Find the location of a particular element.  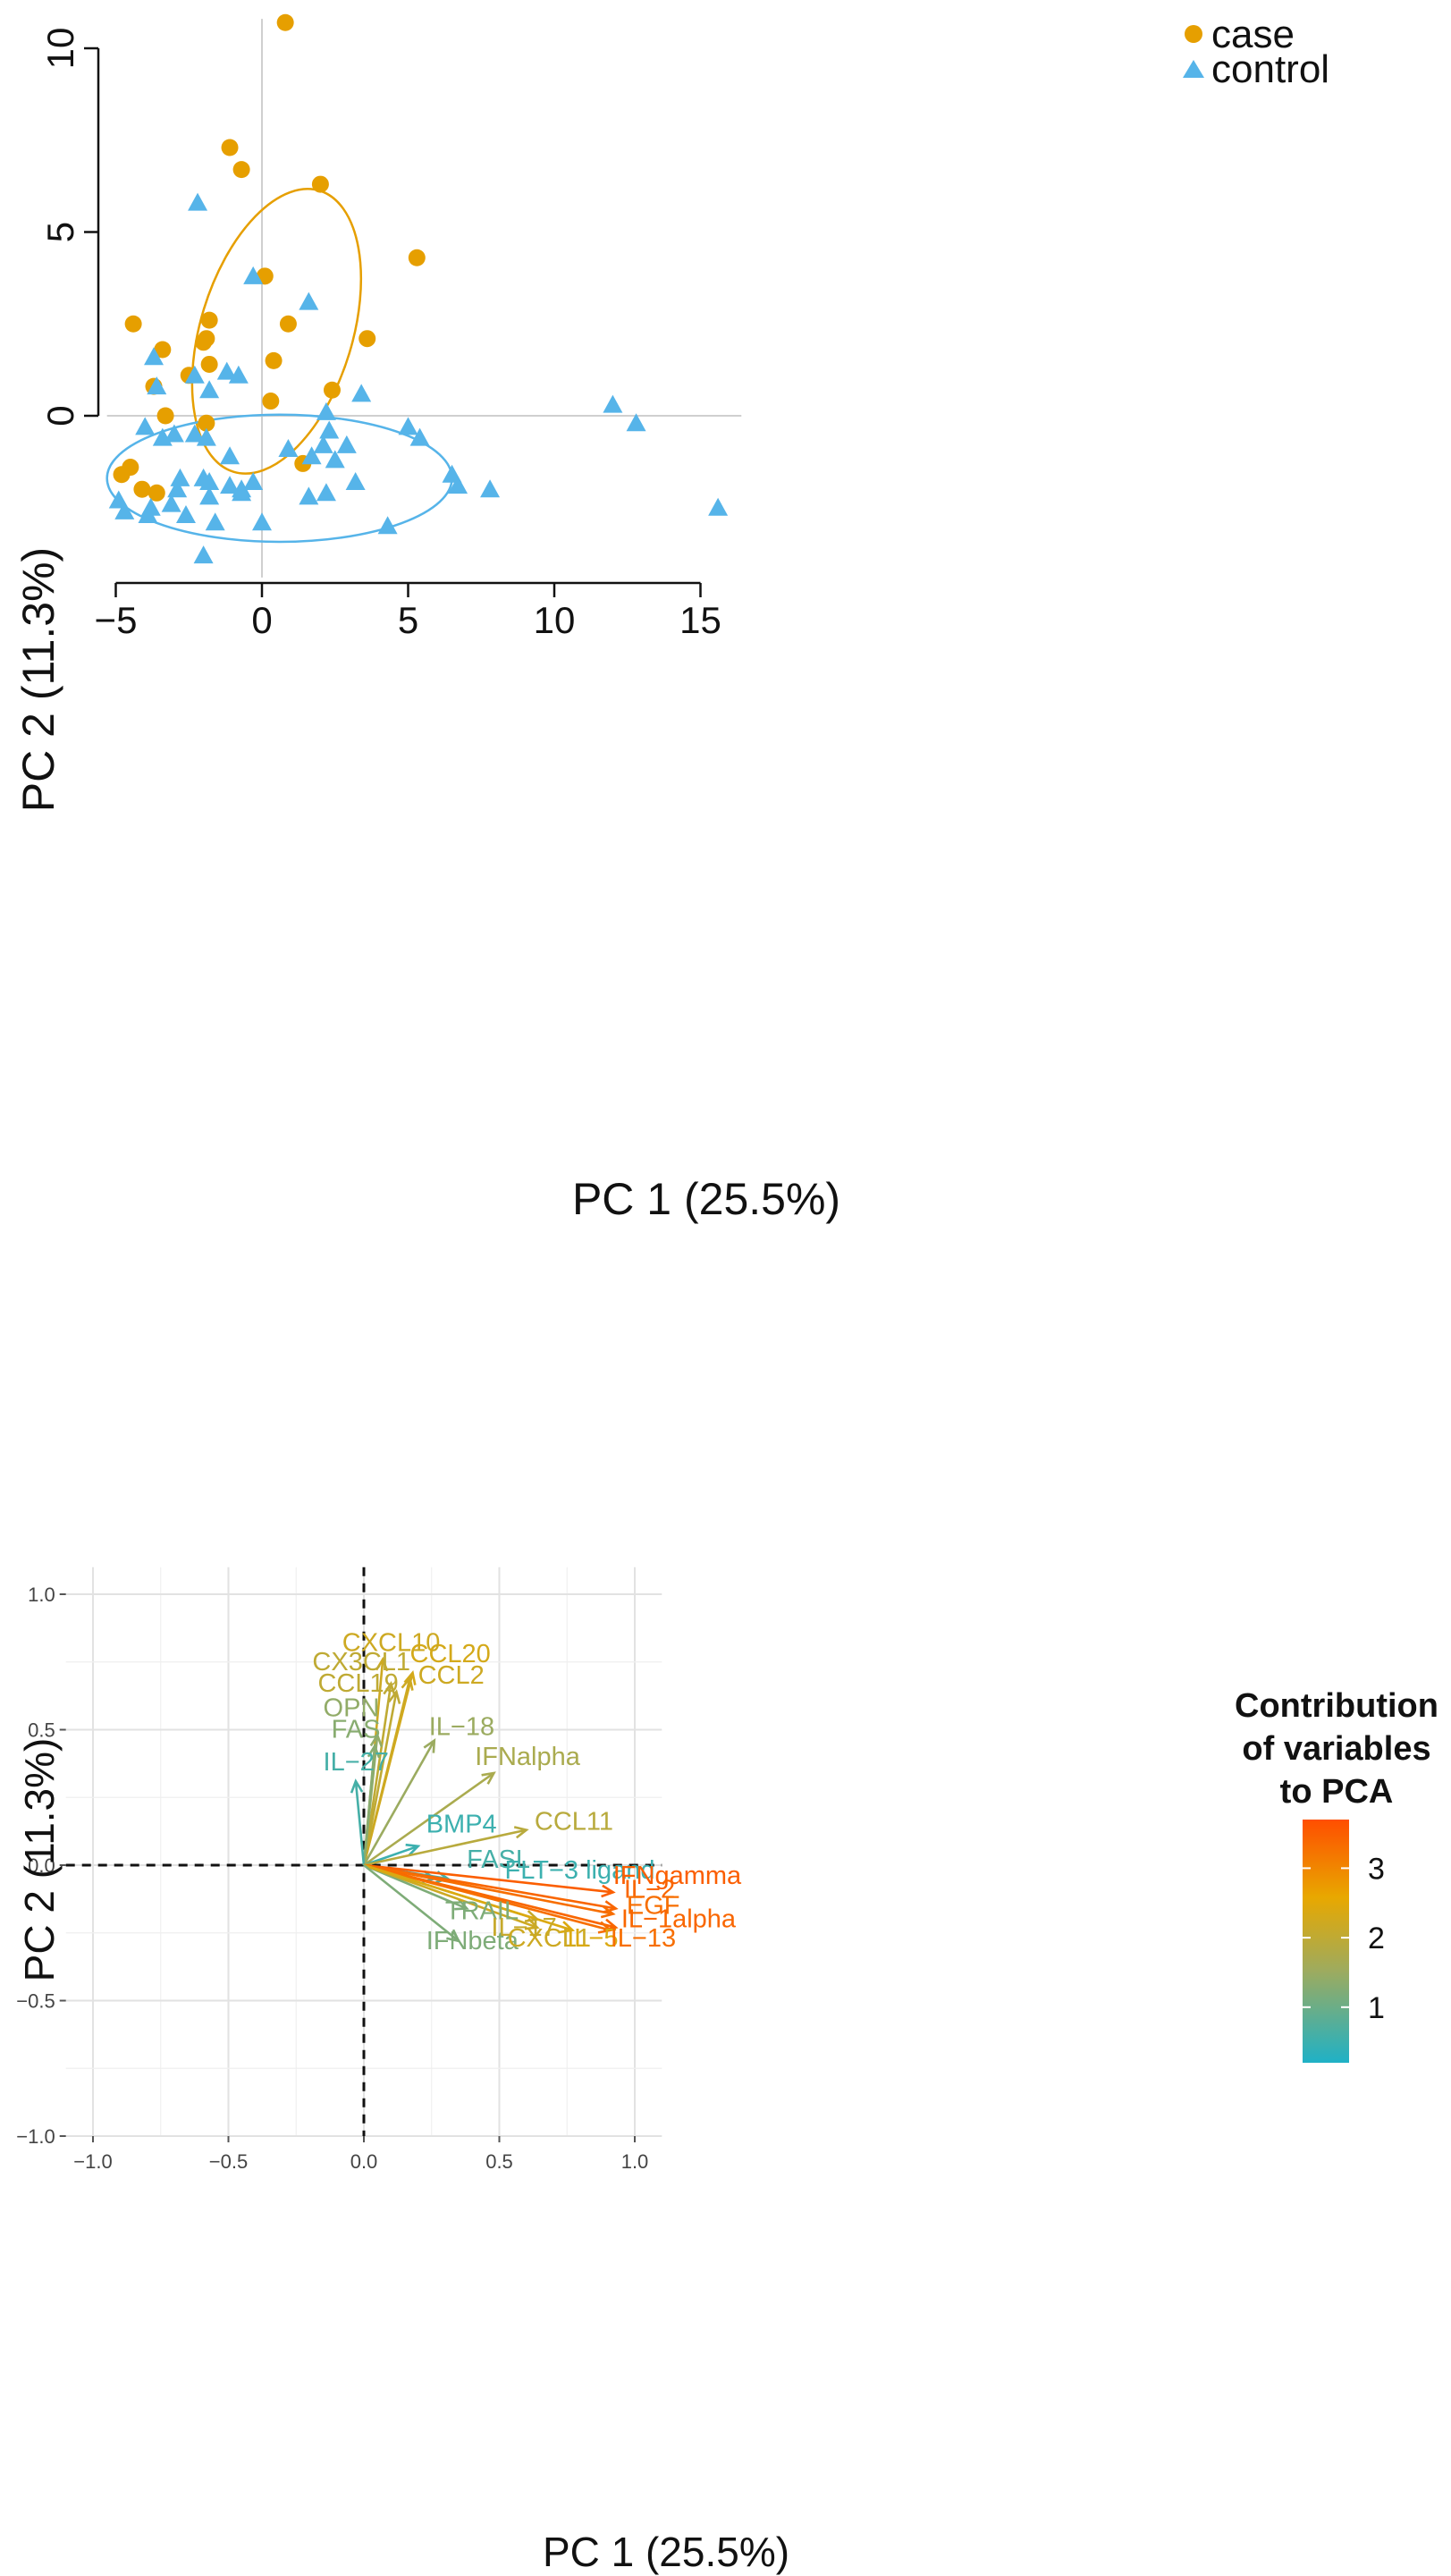

label-egf: EGF is located at coordinates (653, 1906).